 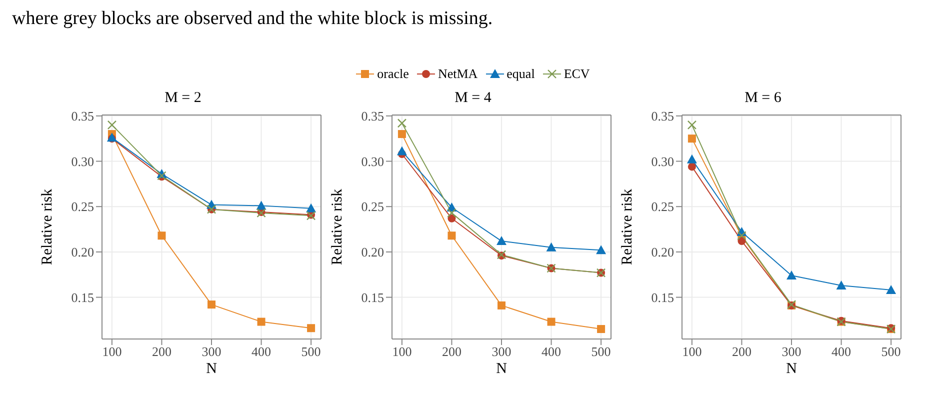 What do you see at coordinates (520, 74) in the screenshot?
I see `legend-label: equal` at bounding box center [520, 74].